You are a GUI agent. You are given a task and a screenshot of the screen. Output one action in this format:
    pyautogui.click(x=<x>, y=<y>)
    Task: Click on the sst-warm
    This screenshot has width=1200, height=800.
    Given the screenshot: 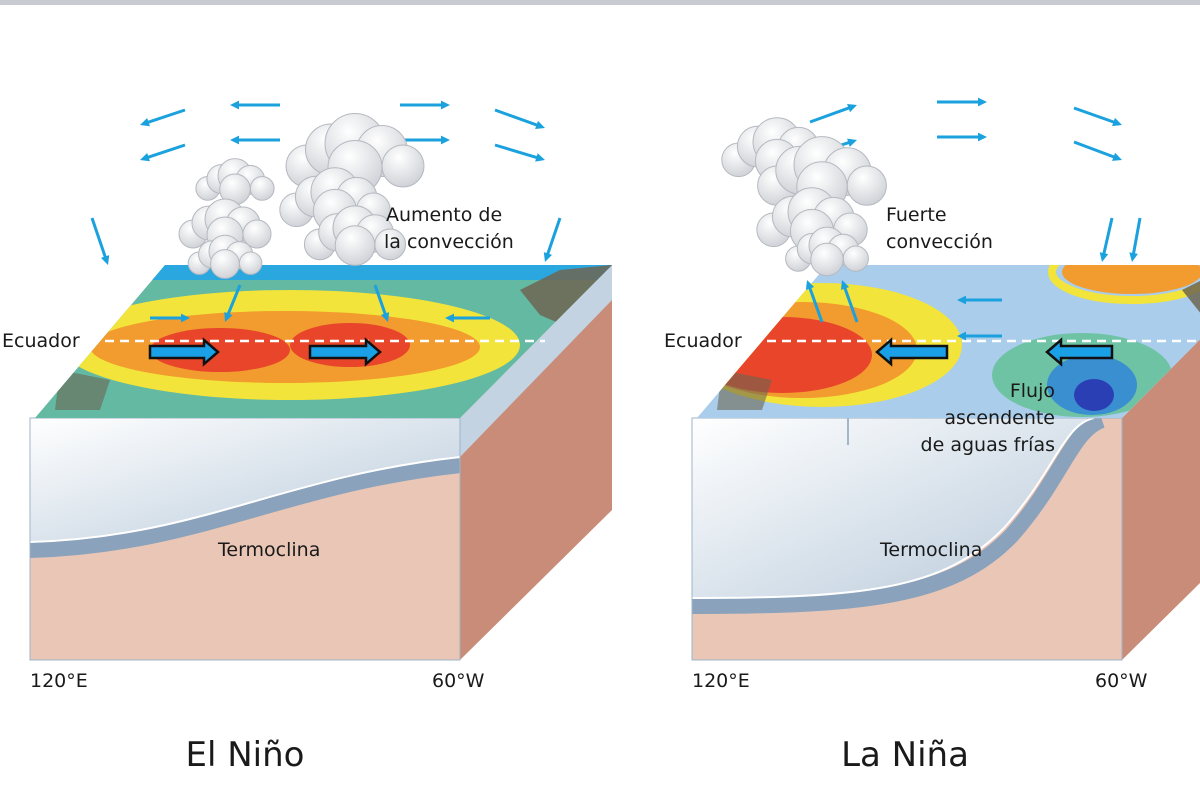 What is the action you would take?
    pyautogui.click(x=1131, y=279)
    